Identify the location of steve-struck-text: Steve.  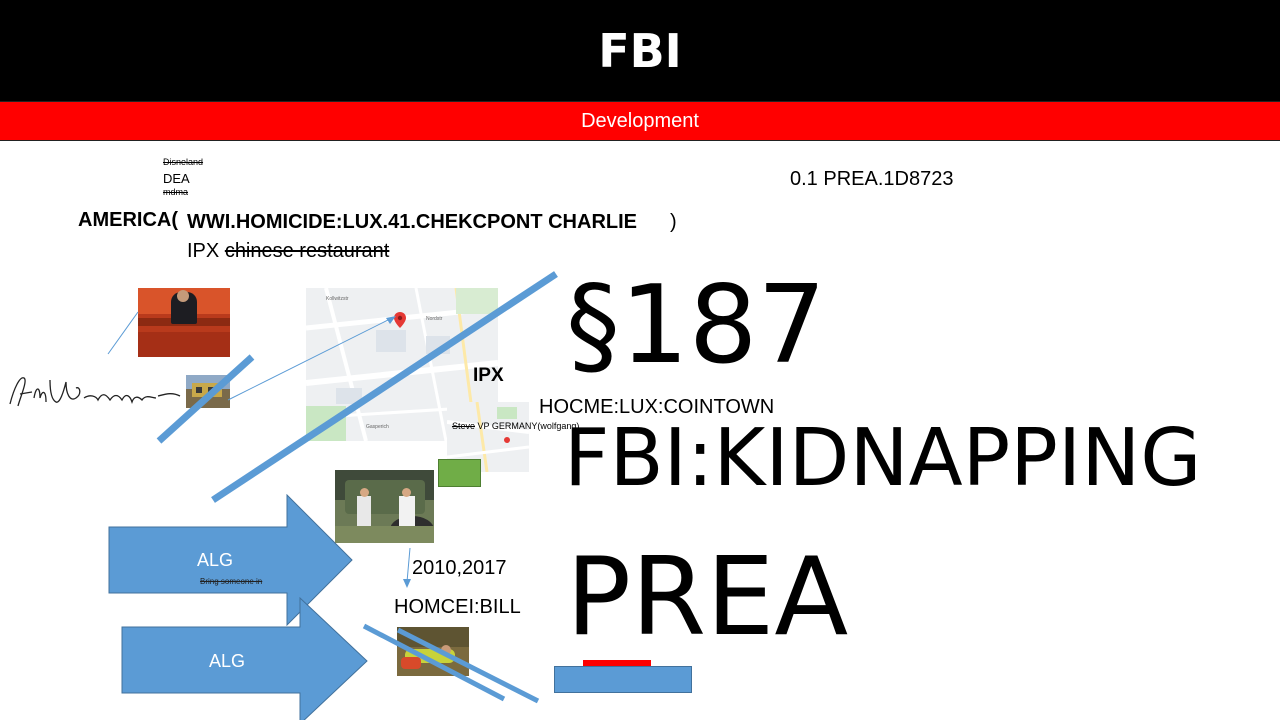
(464, 426).